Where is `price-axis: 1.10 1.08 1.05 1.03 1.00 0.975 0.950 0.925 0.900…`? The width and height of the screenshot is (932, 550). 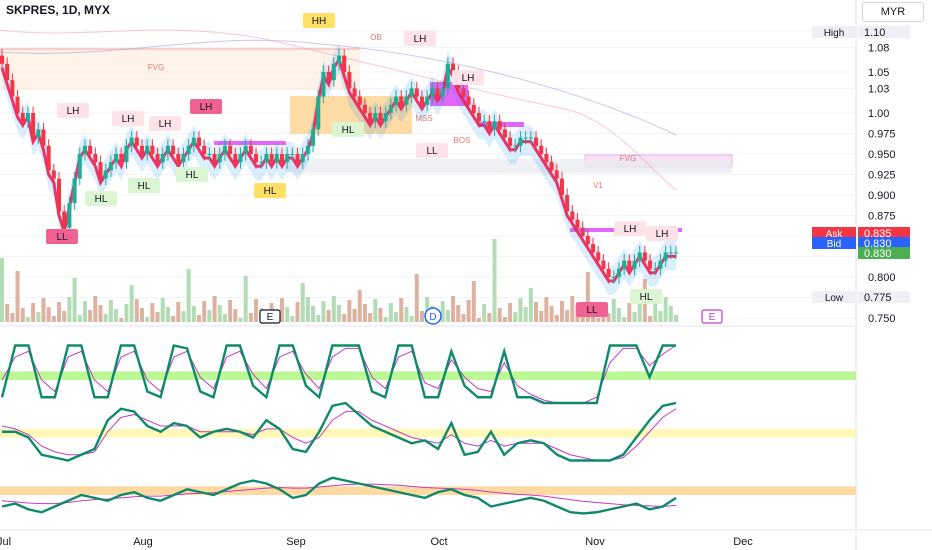 price-axis: 1.10 1.08 1.05 1.03 1.00 0.975 0.950 0.925 0.900… is located at coordinates (872, 275).